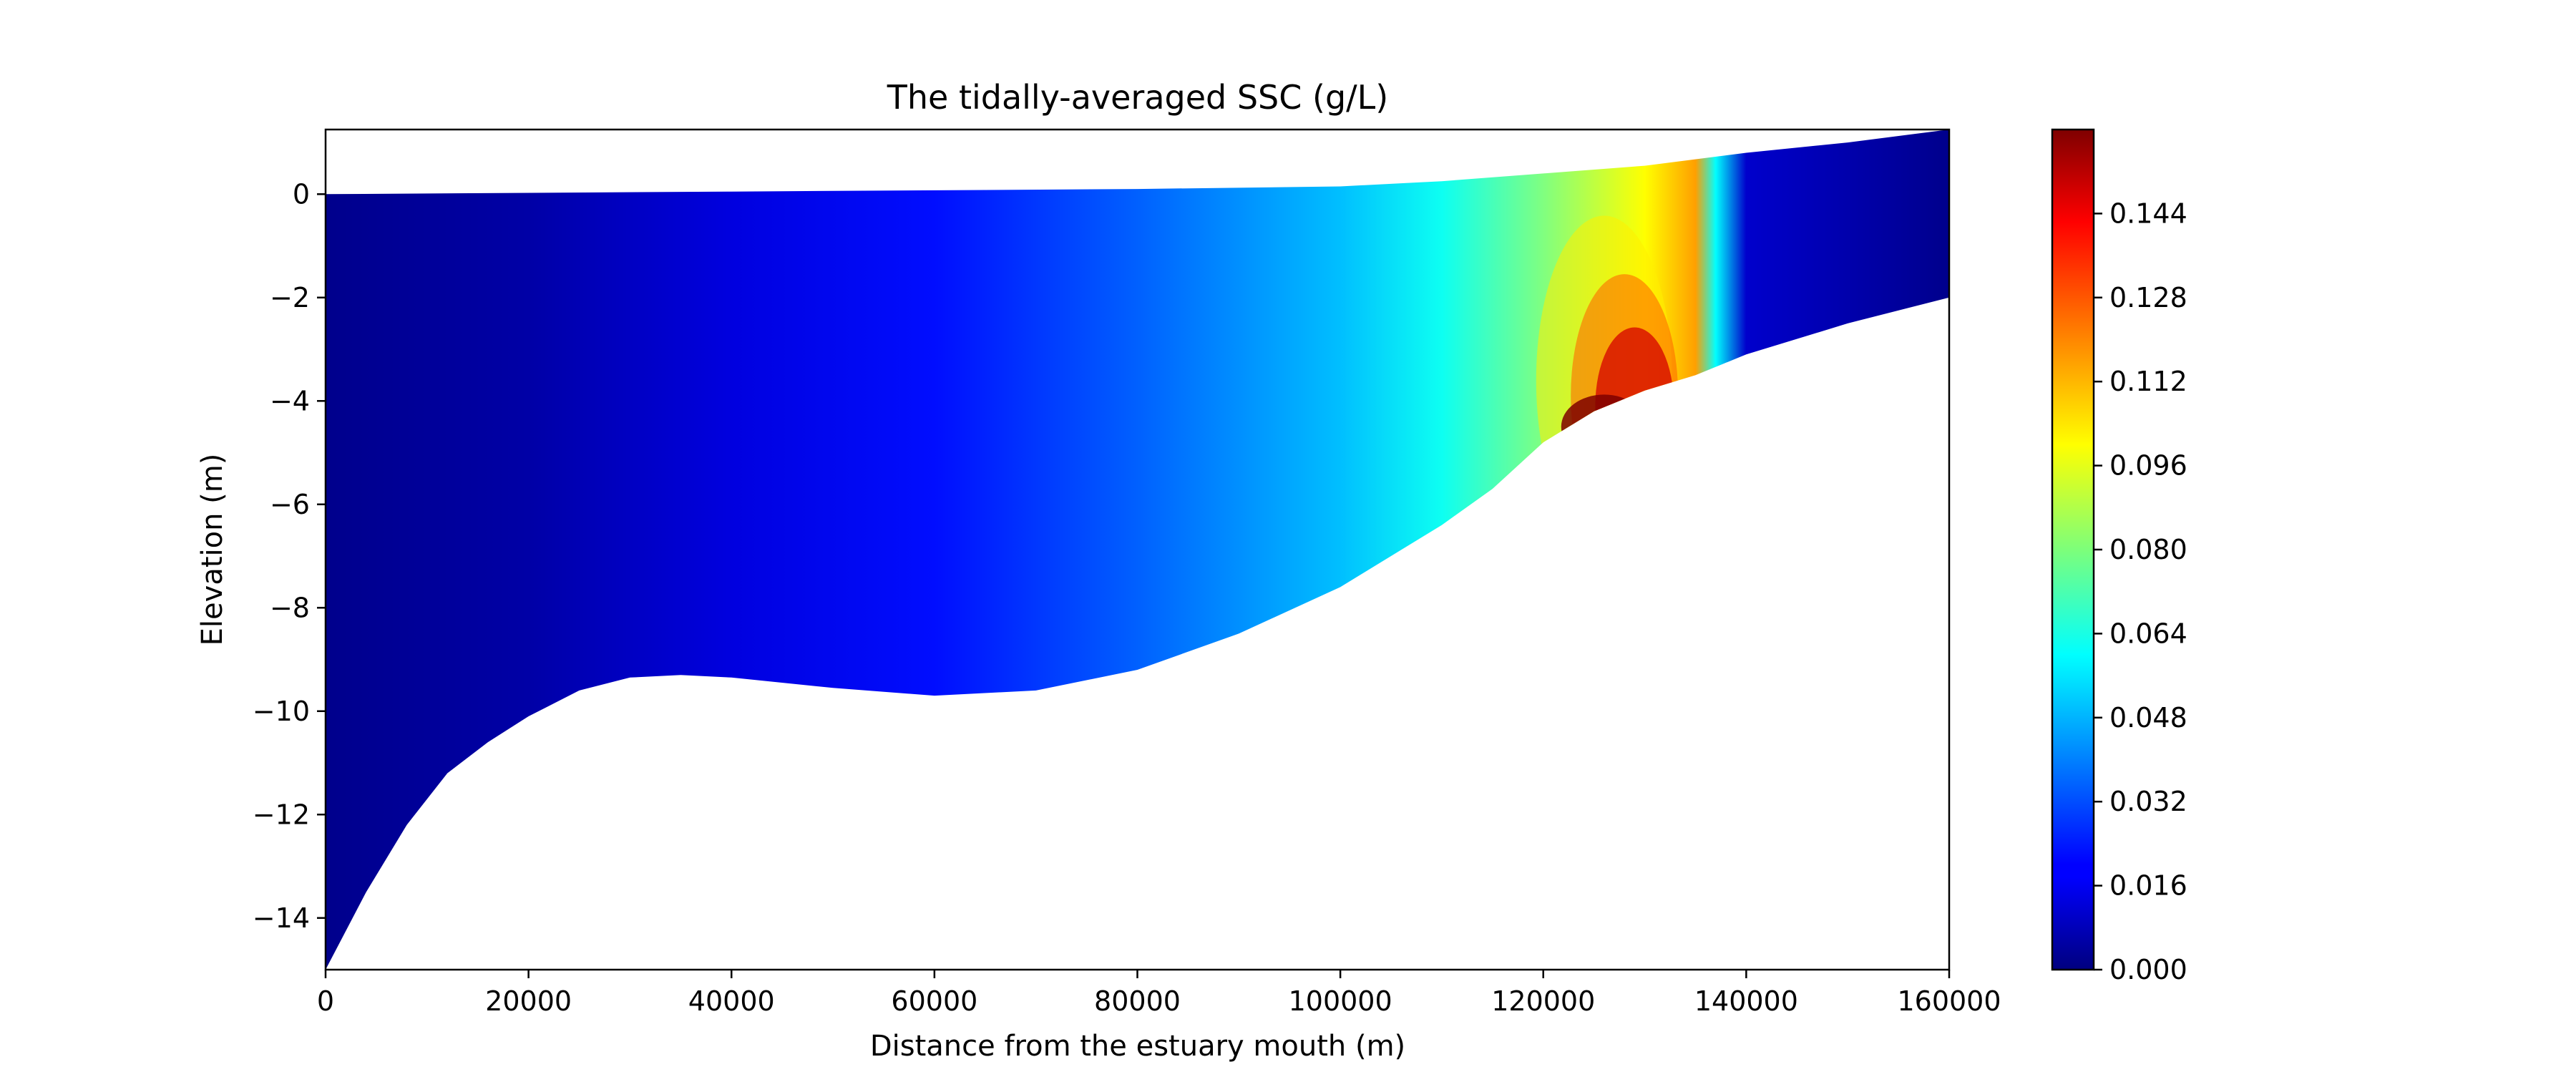 The image size is (2576, 1077). Describe the element at coordinates (2148, 801) in the screenshot. I see `colorbar-tick-label: 0.032` at that location.